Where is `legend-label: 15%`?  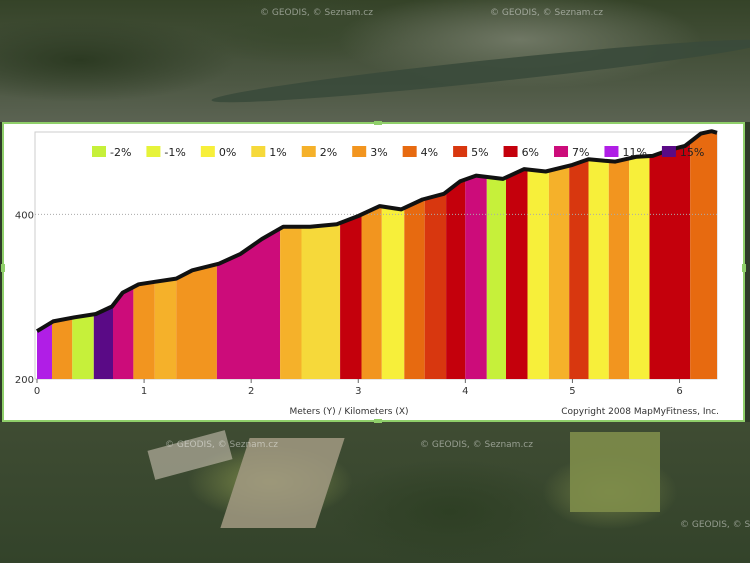 legend-label: 15% is located at coordinates (692, 152).